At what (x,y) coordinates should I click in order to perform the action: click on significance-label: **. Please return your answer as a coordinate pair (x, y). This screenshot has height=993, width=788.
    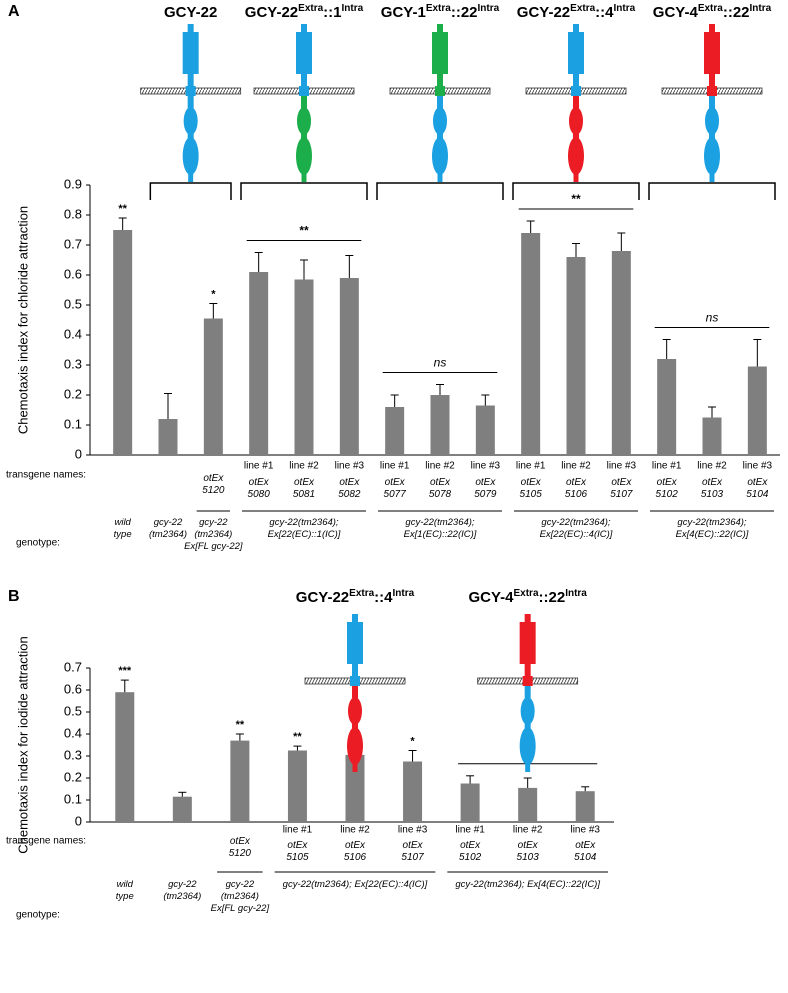
    Looking at the image, I should click on (240, 725).